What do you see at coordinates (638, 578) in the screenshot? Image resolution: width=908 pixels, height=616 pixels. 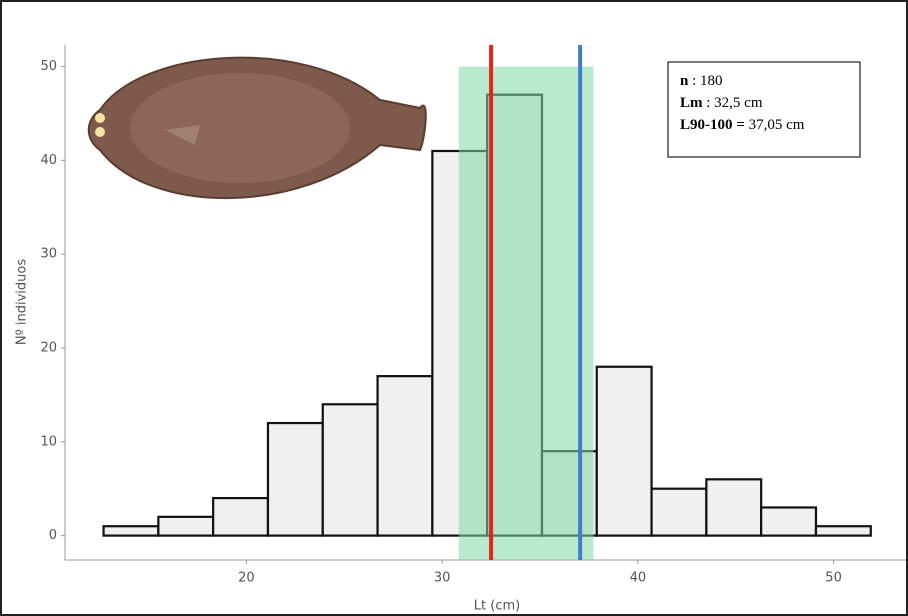 I see `x-tick-label: 40` at bounding box center [638, 578].